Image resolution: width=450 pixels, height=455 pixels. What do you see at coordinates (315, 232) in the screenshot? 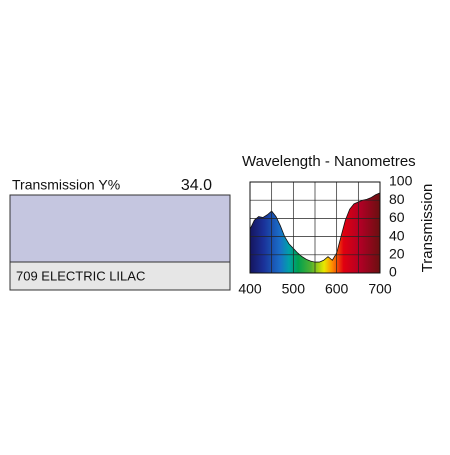
I see `transmission-area` at bounding box center [315, 232].